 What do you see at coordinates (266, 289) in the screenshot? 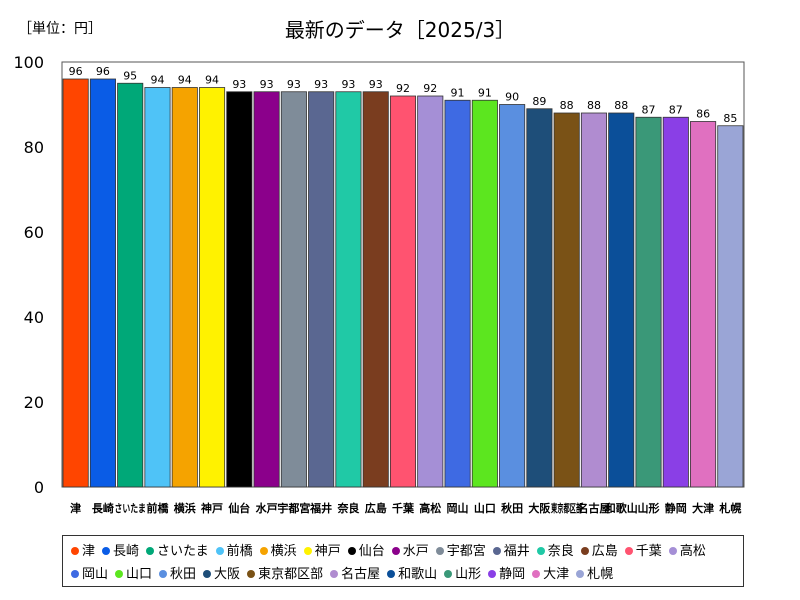
I see `bar-水戸` at bounding box center [266, 289].